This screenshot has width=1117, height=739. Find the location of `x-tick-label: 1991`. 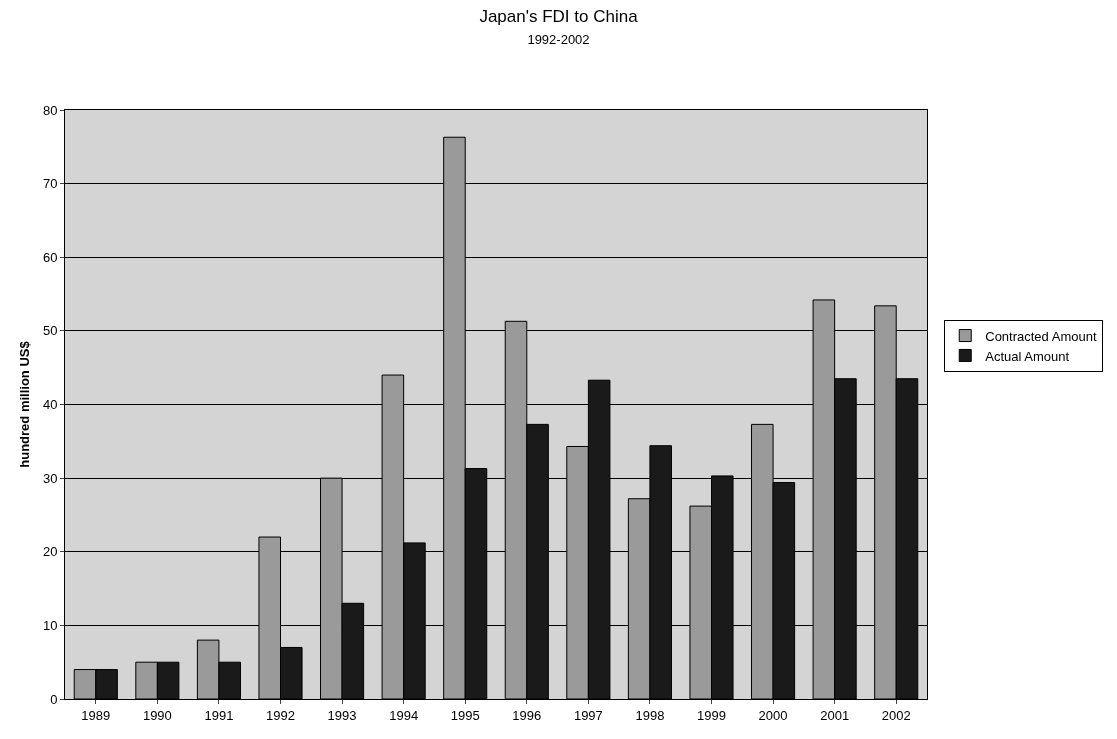

x-tick-label: 1991 is located at coordinates (219, 715).